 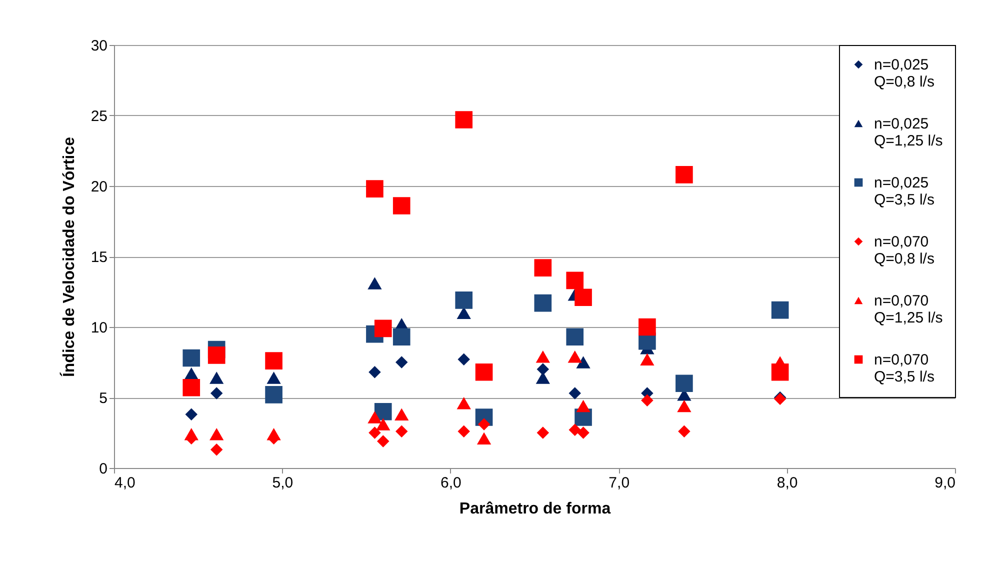 I want to click on x-tick-label: 4,0, so click(x=125, y=483).